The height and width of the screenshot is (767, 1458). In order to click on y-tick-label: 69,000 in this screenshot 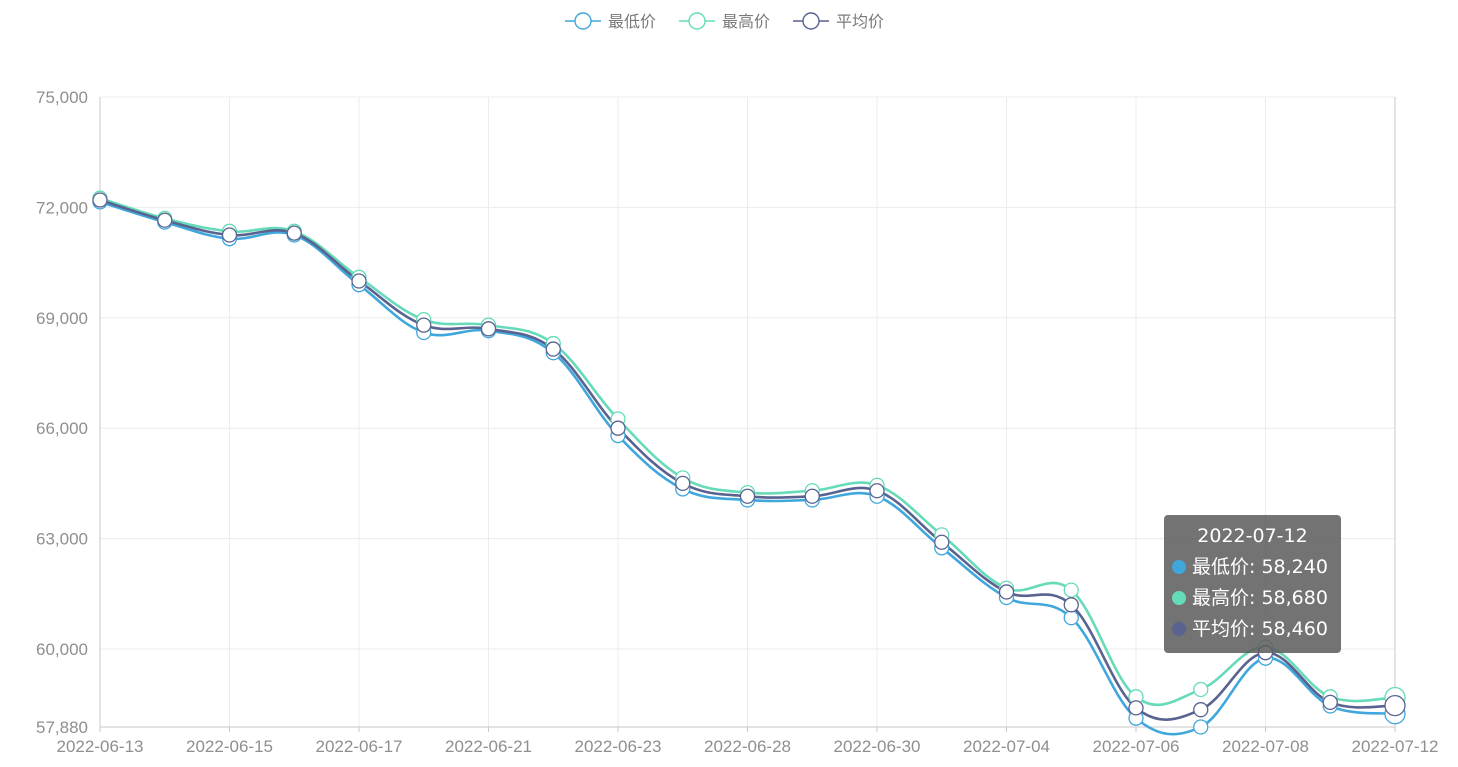, I will do `click(62, 318)`.